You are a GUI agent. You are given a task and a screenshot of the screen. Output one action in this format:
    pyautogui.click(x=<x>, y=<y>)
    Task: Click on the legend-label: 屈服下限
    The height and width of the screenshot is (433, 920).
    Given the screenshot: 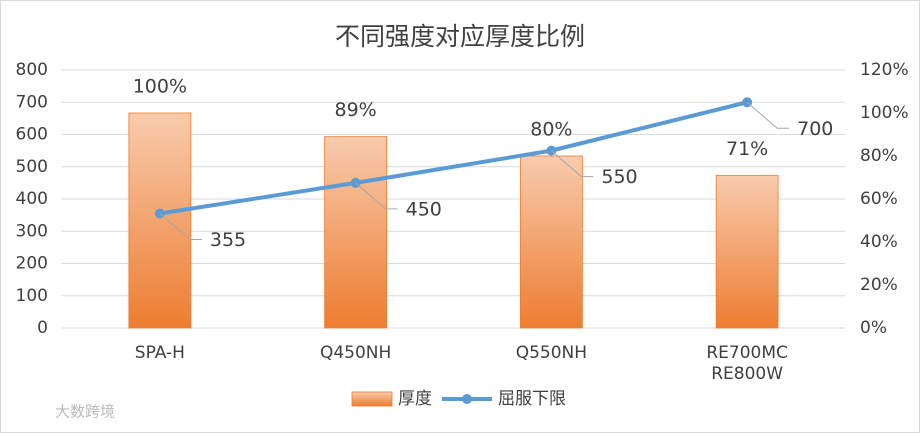 What is the action you would take?
    pyautogui.click(x=532, y=399)
    